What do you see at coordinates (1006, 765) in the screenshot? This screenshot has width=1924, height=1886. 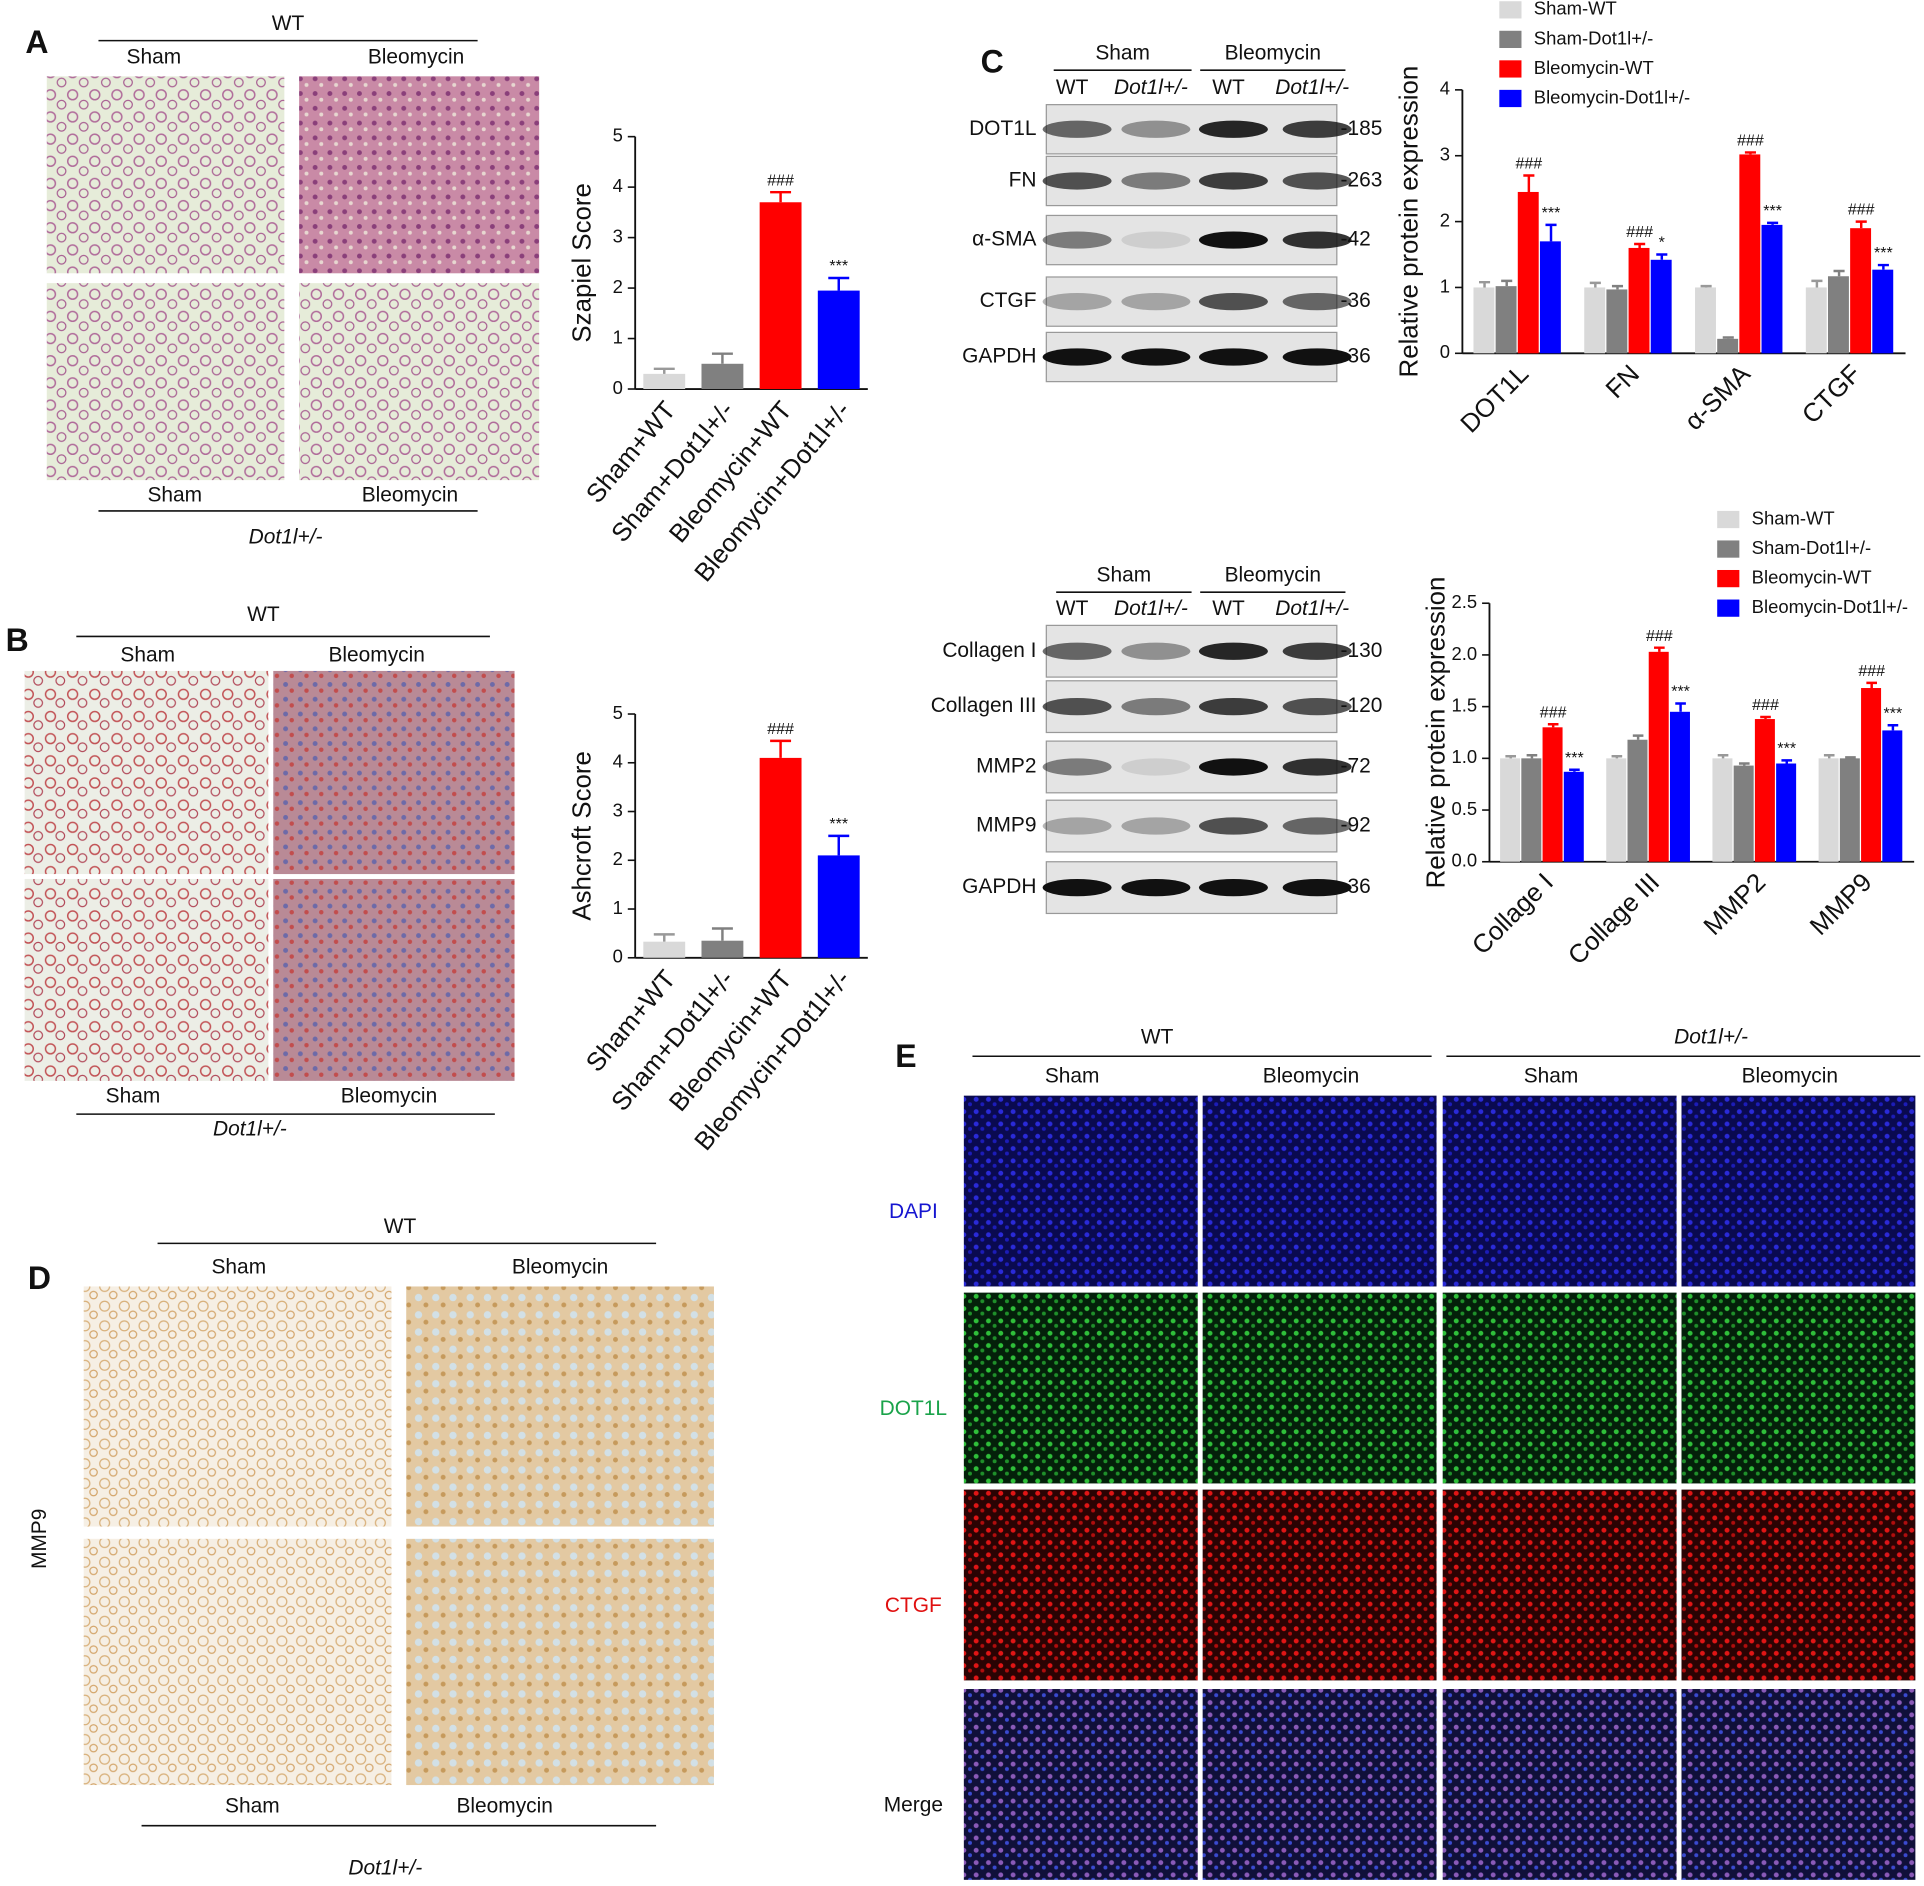 I see `protein-label: MMP2` at bounding box center [1006, 765].